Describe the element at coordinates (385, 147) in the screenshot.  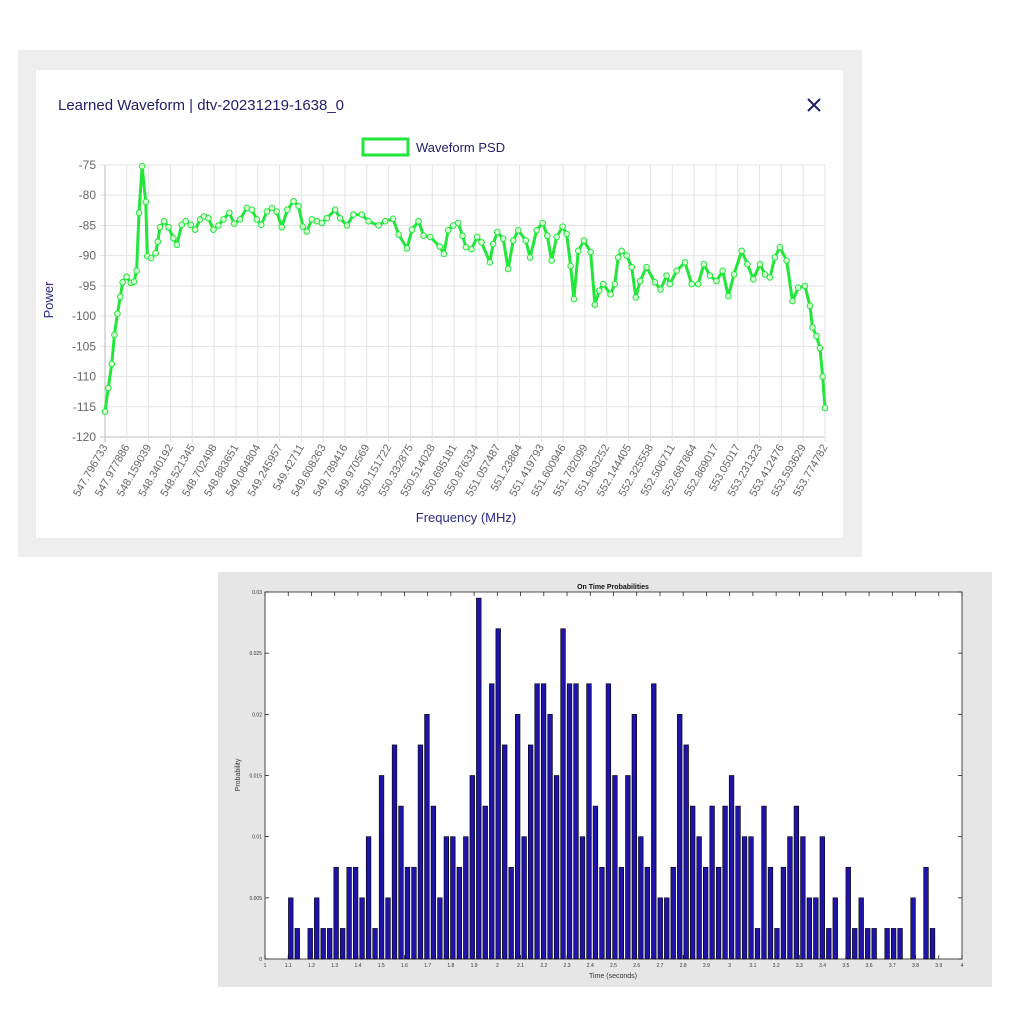
I see `legend-swatch` at that location.